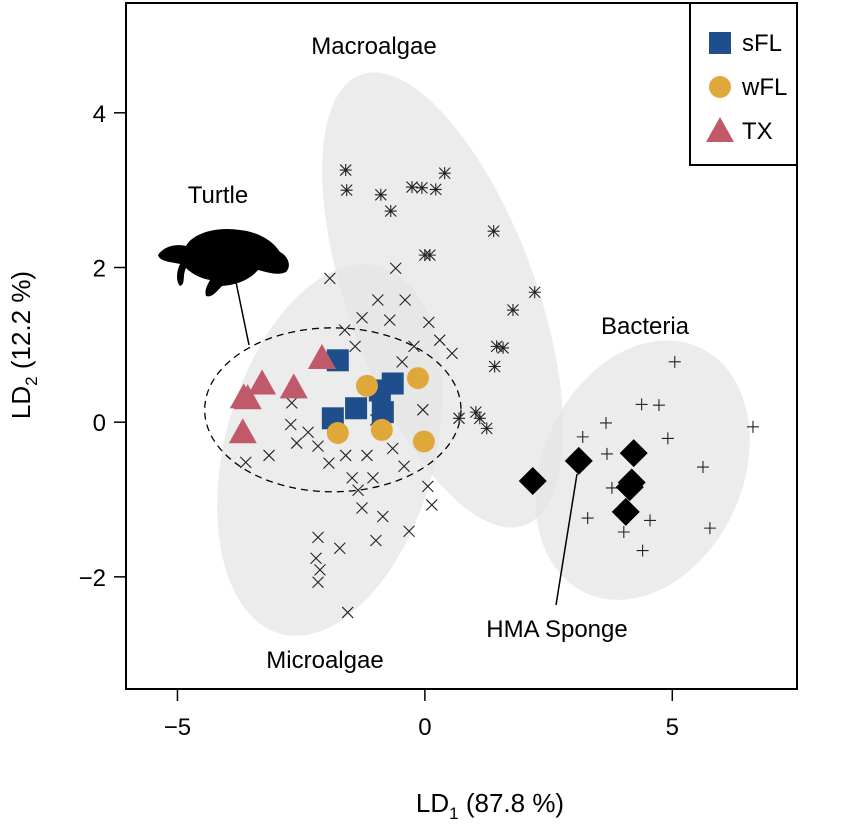 This screenshot has width=851, height=833. What do you see at coordinates (757, 131) in the screenshot?
I see `legend-label: TX` at bounding box center [757, 131].